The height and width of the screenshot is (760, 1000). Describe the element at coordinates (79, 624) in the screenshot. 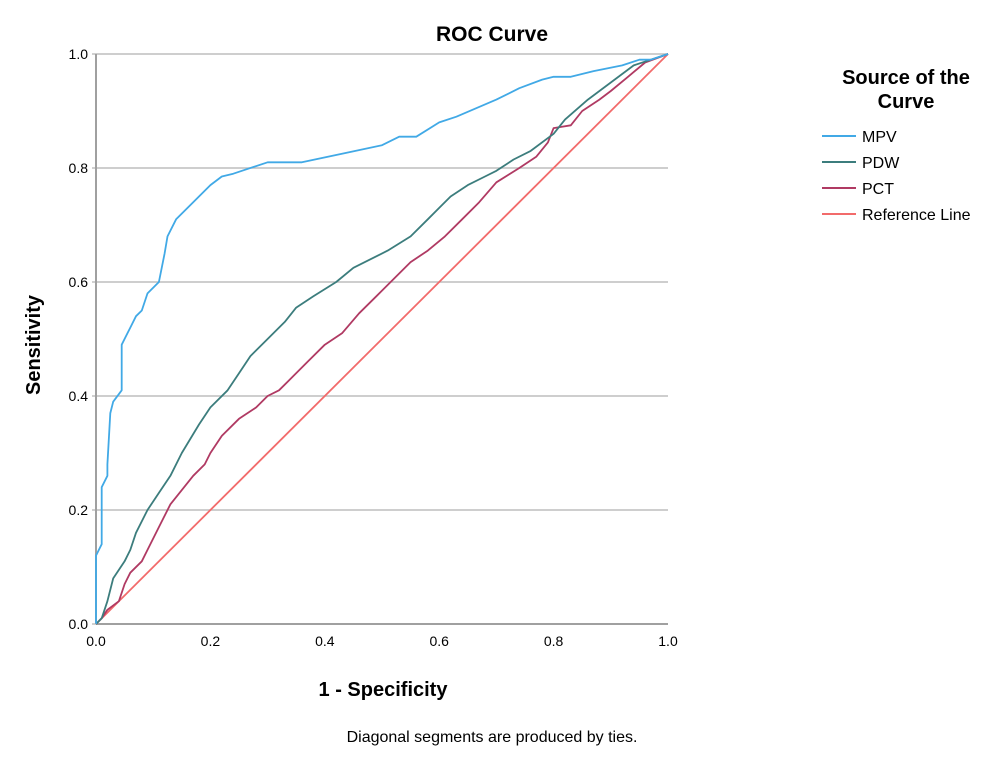

I see `y-tick-label: 0.0` at that location.